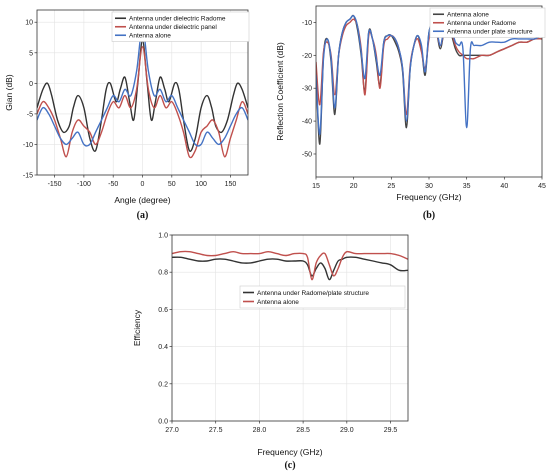 The height and width of the screenshot is (473, 550). Describe the element at coordinates (163, 422) in the screenshot. I see `y-tick-label: 0.0` at that location.